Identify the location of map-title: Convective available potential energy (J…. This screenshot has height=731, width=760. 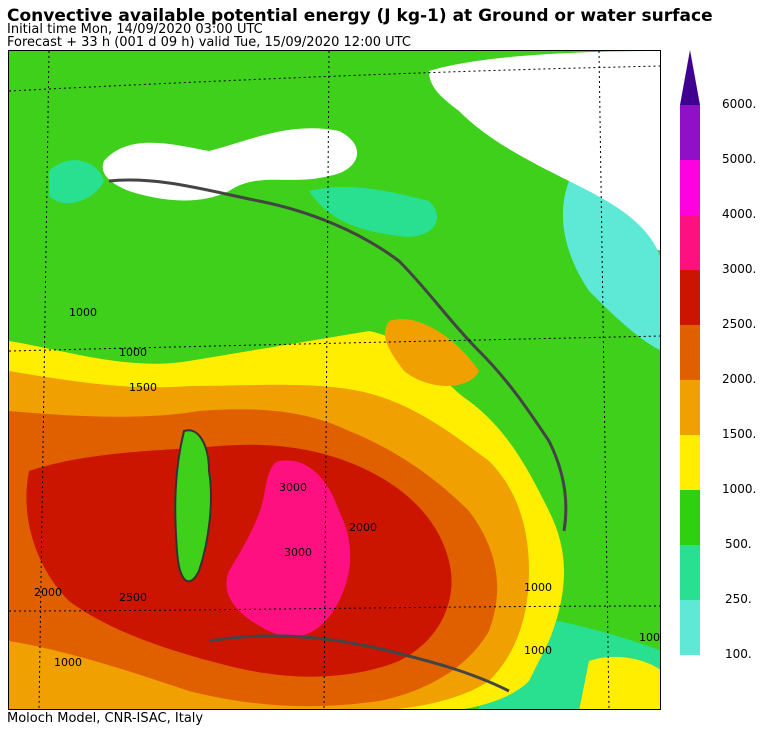
(360, 16).